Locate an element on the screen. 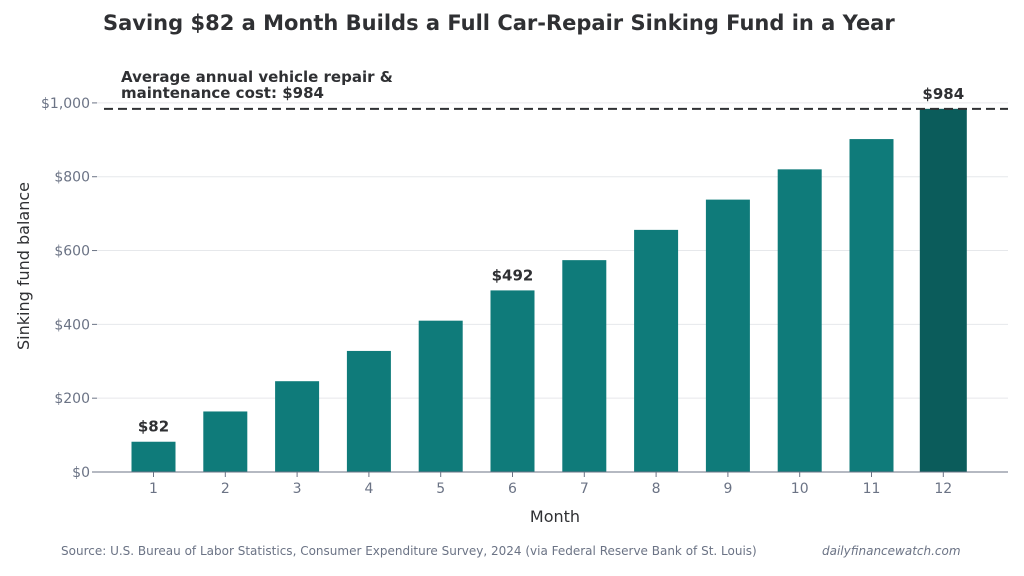 The height and width of the screenshot is (576, 1024). y-tick-label: $800 is located at coordinates (72, 178).